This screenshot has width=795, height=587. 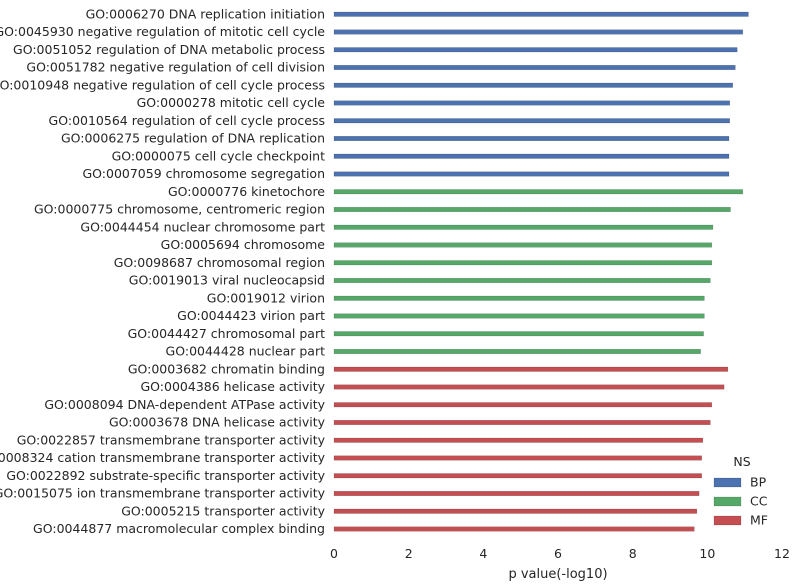 What do you see at coordinates (202, 226) in the screenshot?
I see `y-tick-label: GO:0044454 nuclear chromosome part` at bounding box center [202, 226].